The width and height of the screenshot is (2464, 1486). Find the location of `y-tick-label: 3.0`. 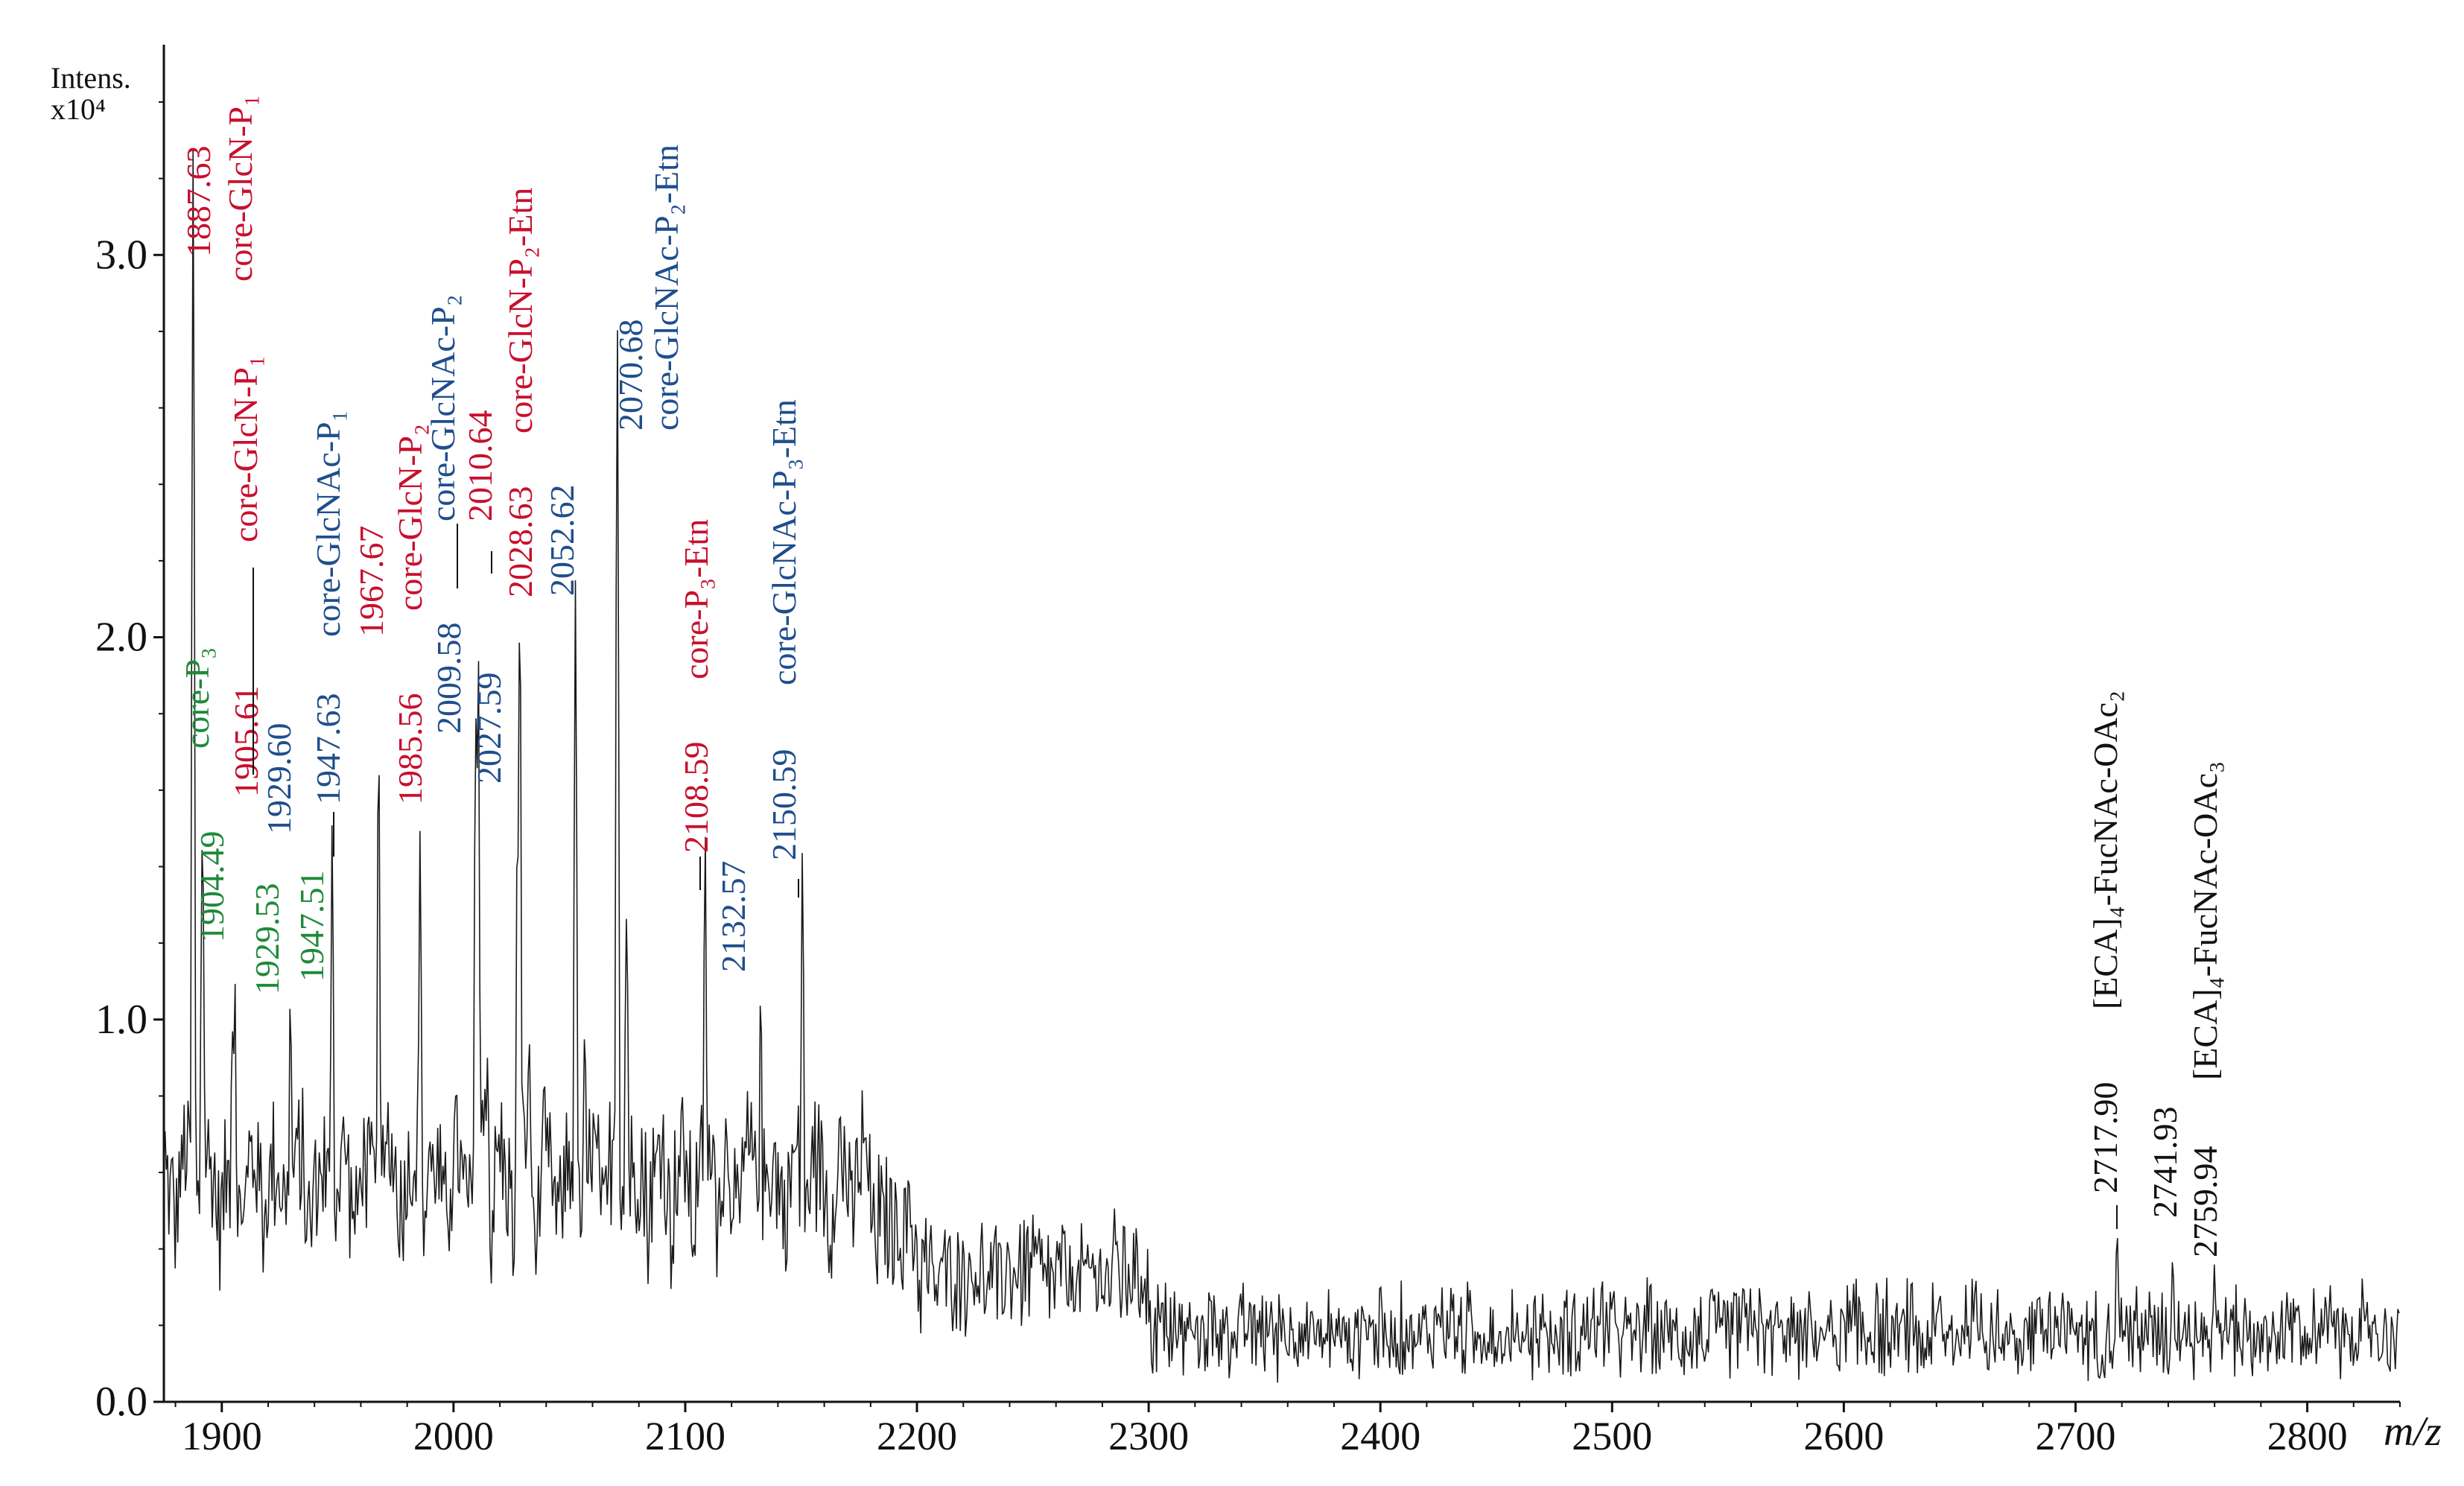

y-tick-label: 3.0 is located at coordinates (121, 255).